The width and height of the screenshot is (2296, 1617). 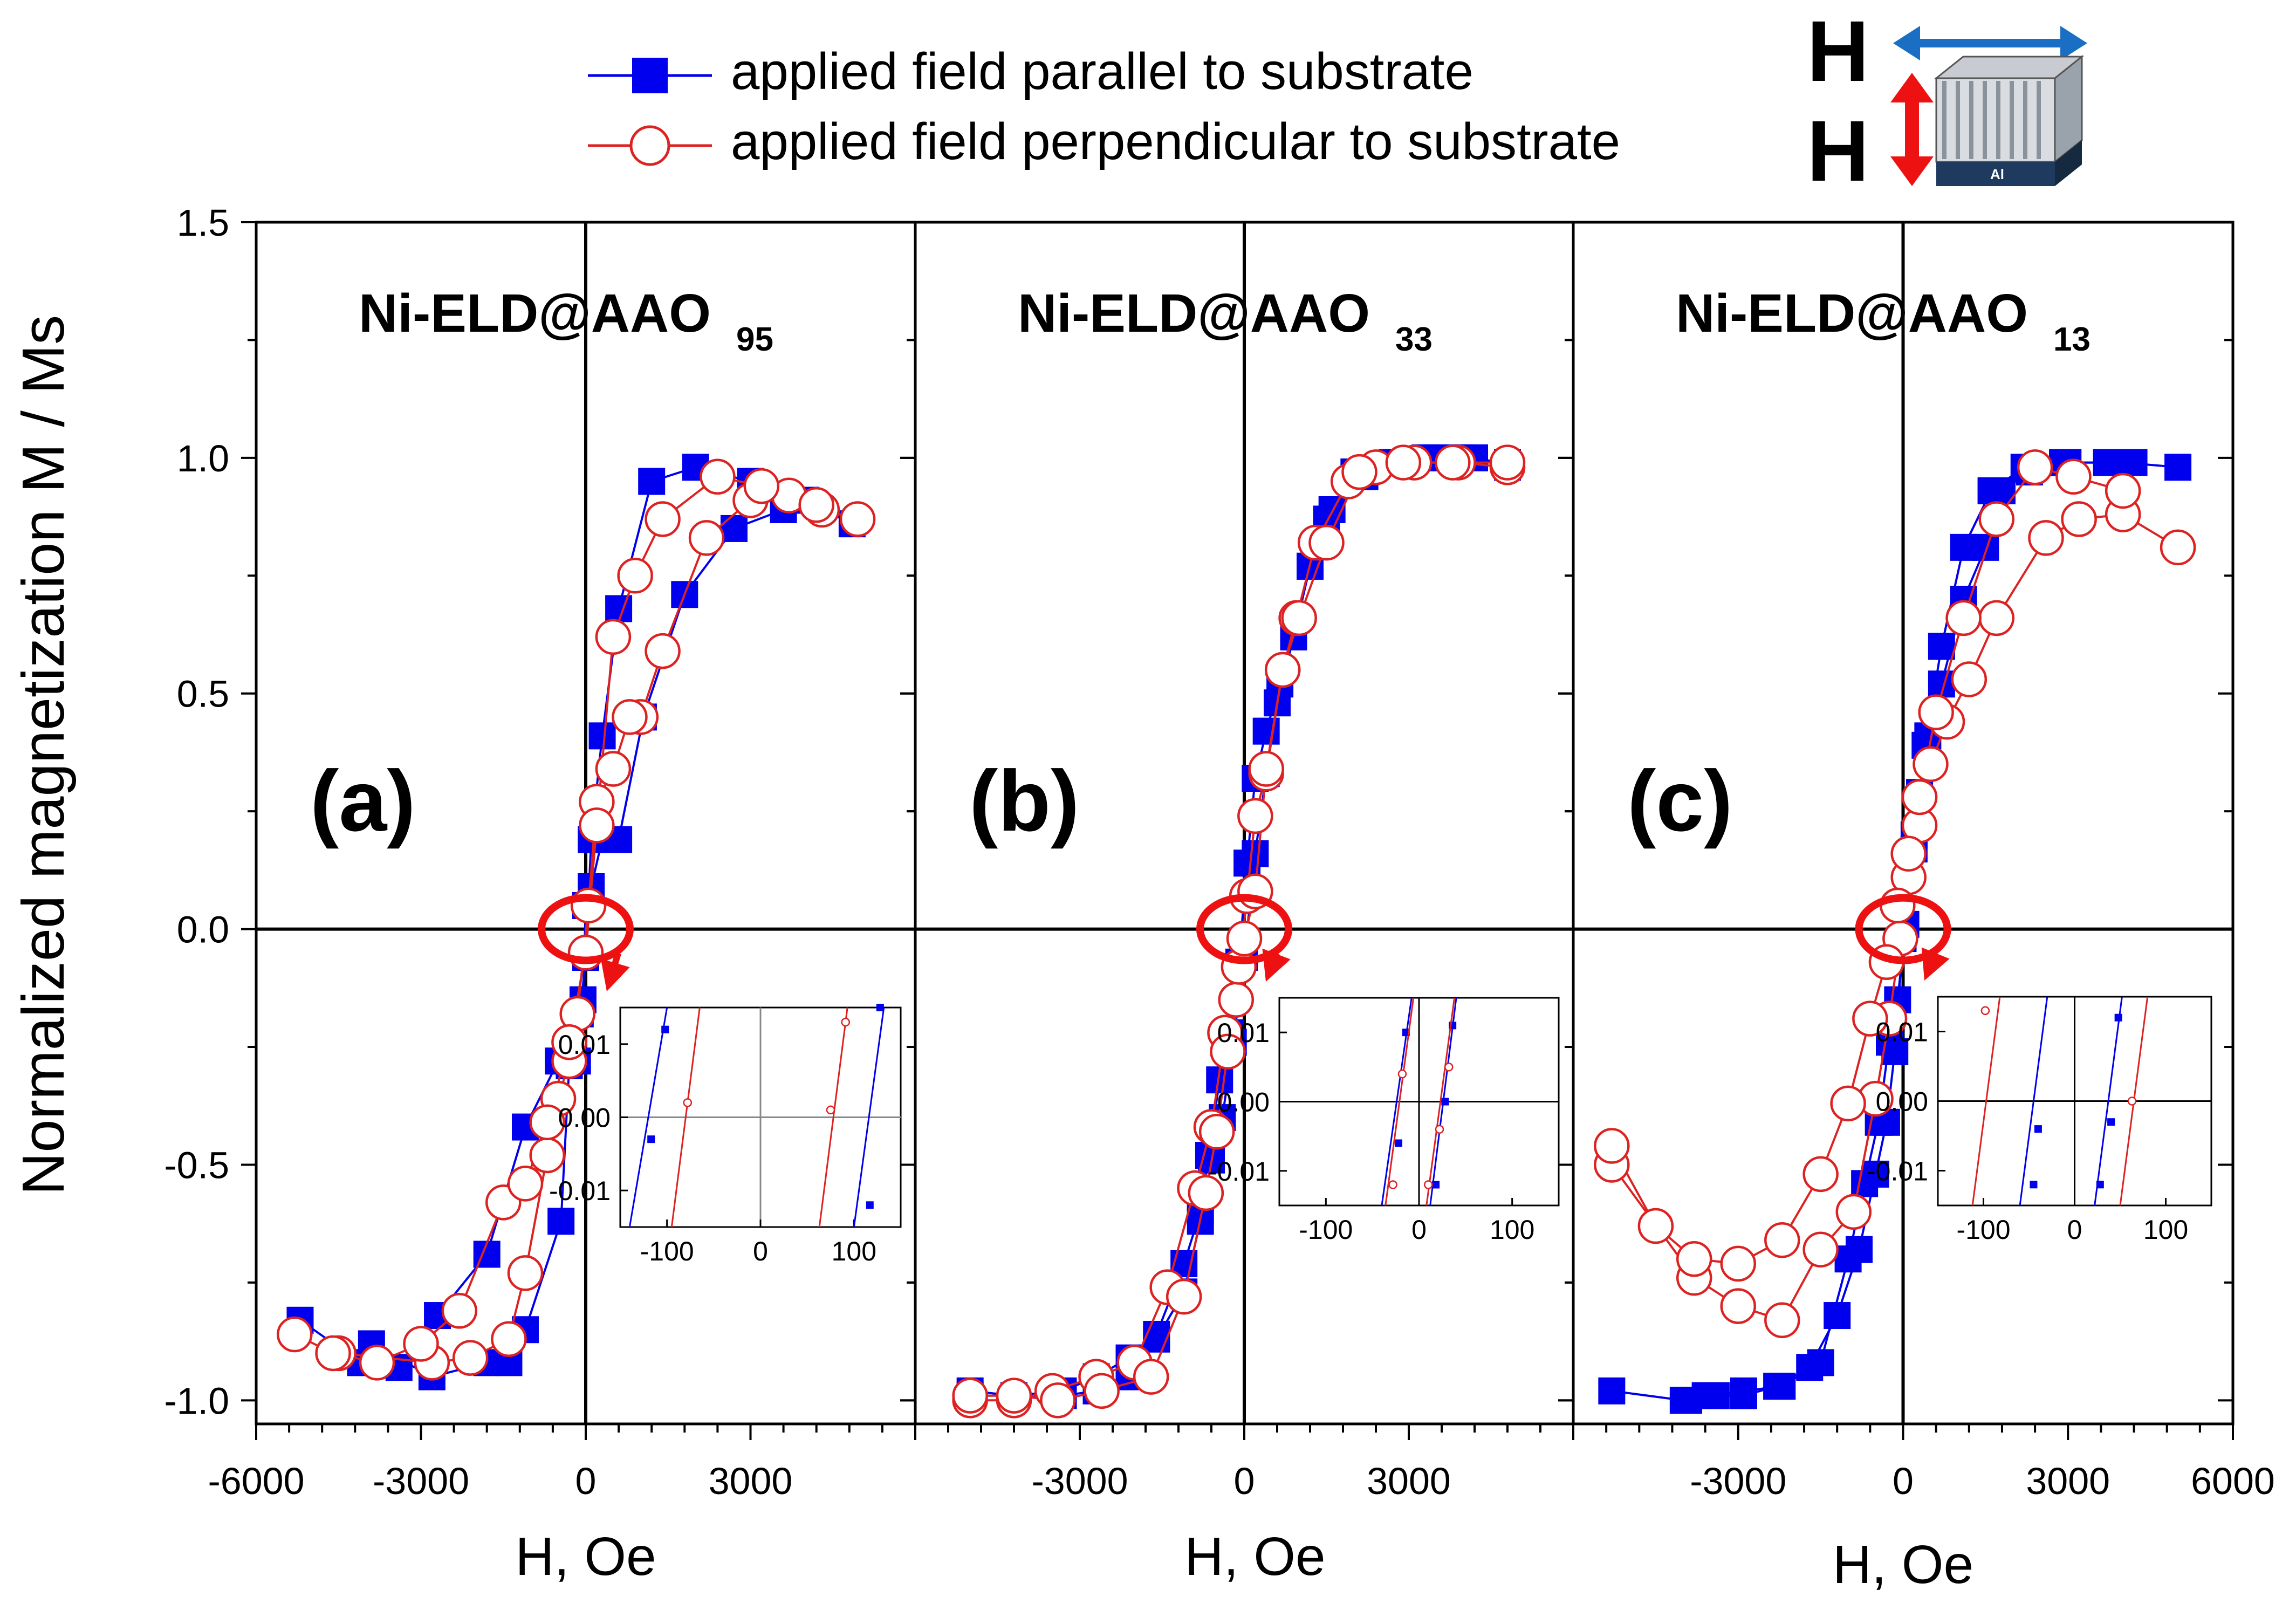 What do you see at coordinates (1838, 150) in the screenshot?
I see `schematic-h-bottom: H` at bounding box center [1838, 150].